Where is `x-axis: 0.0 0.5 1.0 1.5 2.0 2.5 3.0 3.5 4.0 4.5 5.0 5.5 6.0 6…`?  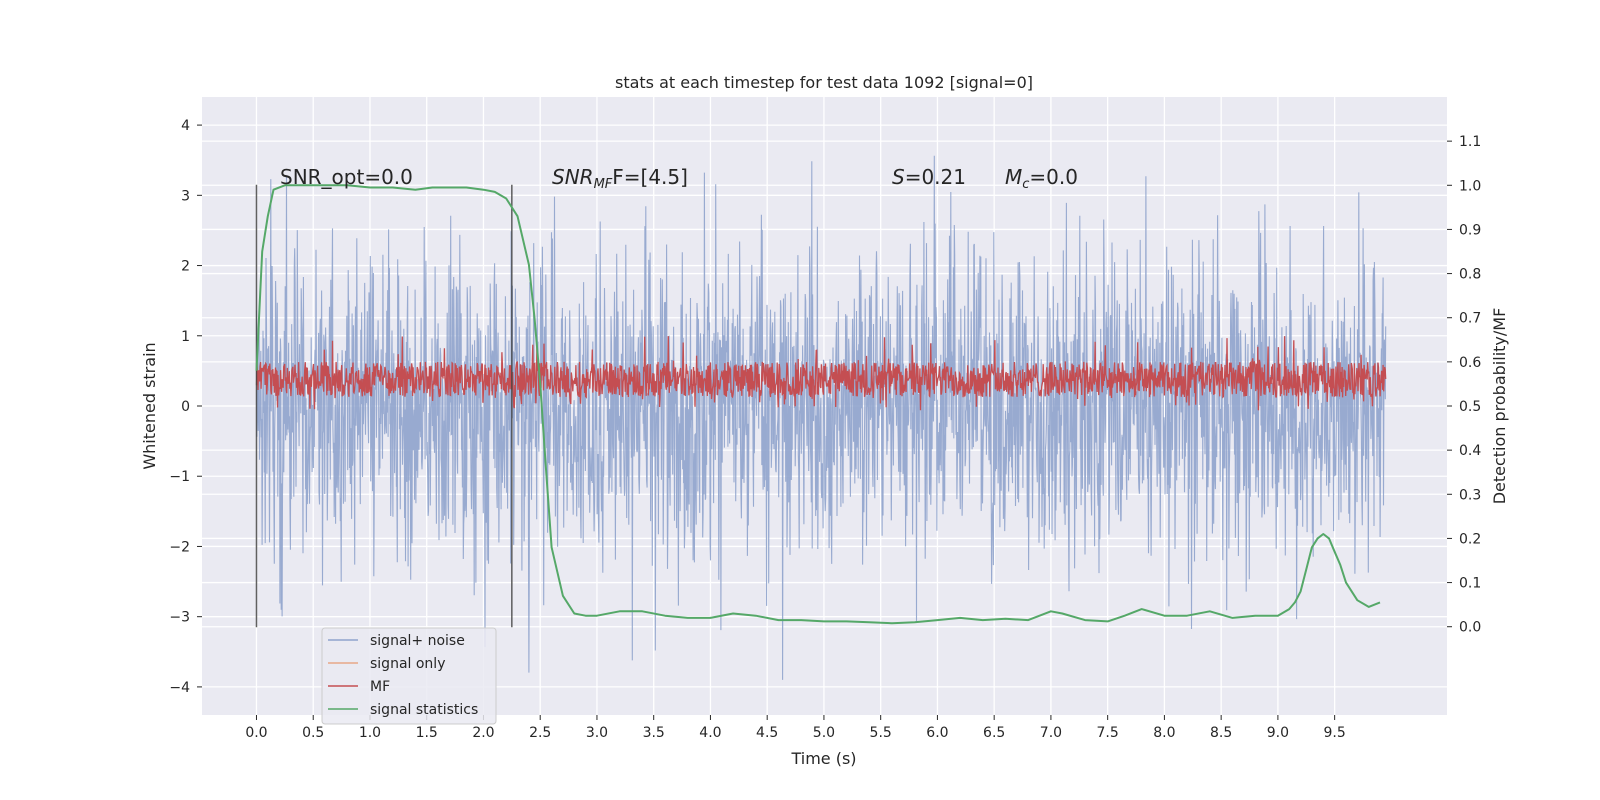
x-axis: 0.0 0.5 1.0 1.5 2.0 2.5 3.0 3.5 4.0 4.5 5.0 5.5 6.0 6… is located at coordinates (795, 728).